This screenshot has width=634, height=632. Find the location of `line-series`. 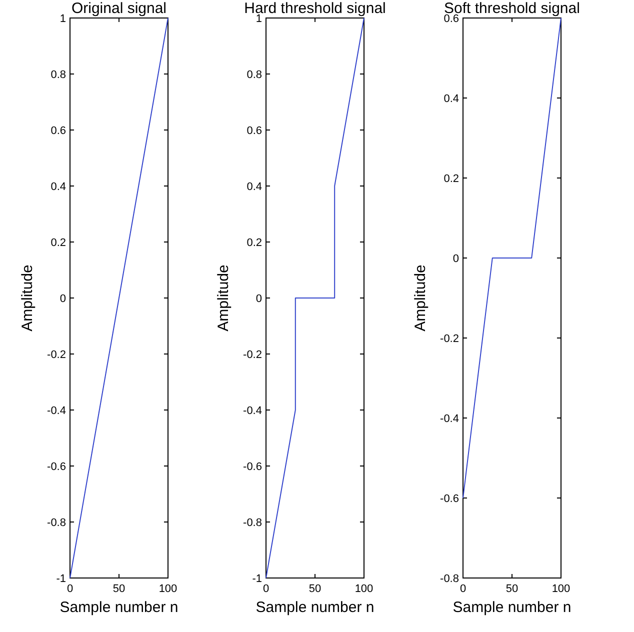

line-series is located at coordinates (315, 298).